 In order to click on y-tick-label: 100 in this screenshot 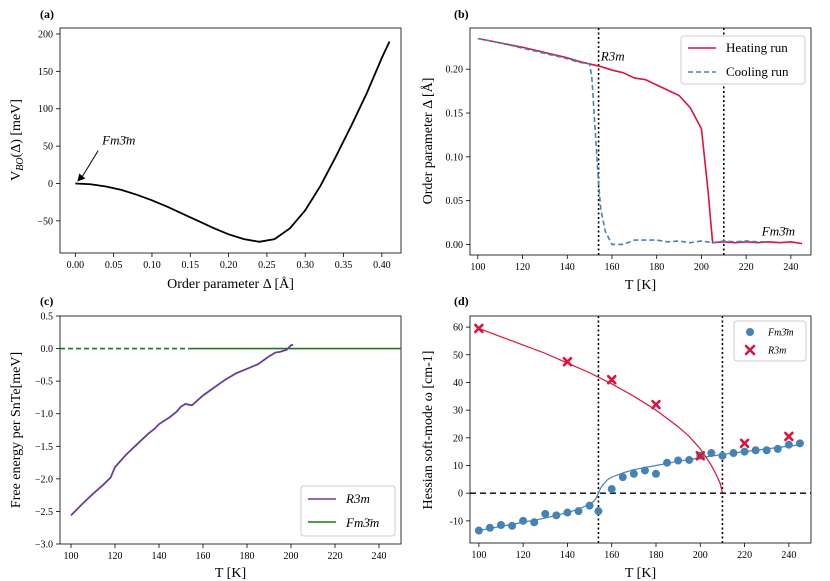, I will do `click(45, 109)`.